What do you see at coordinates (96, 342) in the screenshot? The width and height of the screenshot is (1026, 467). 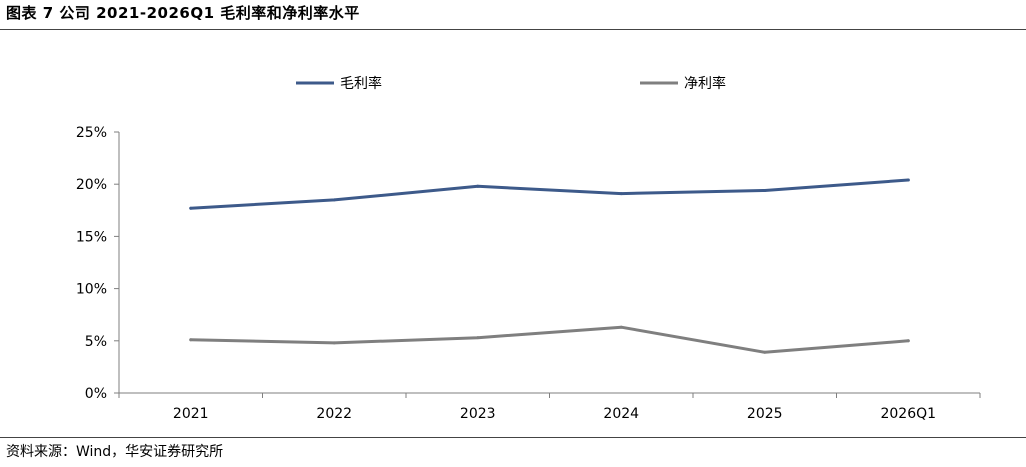 I see `y-tick-label: 5%` at bounding box center [96, 342].